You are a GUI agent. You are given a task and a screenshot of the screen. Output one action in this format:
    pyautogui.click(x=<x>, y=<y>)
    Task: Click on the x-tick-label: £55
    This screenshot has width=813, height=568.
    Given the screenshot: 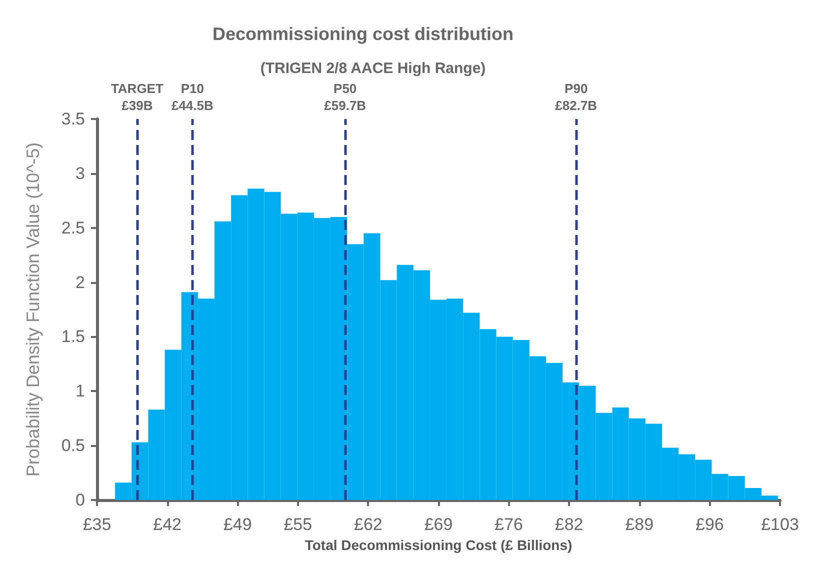 What is the action you would take?
    pyautogui.click(x=298, y=524)
    